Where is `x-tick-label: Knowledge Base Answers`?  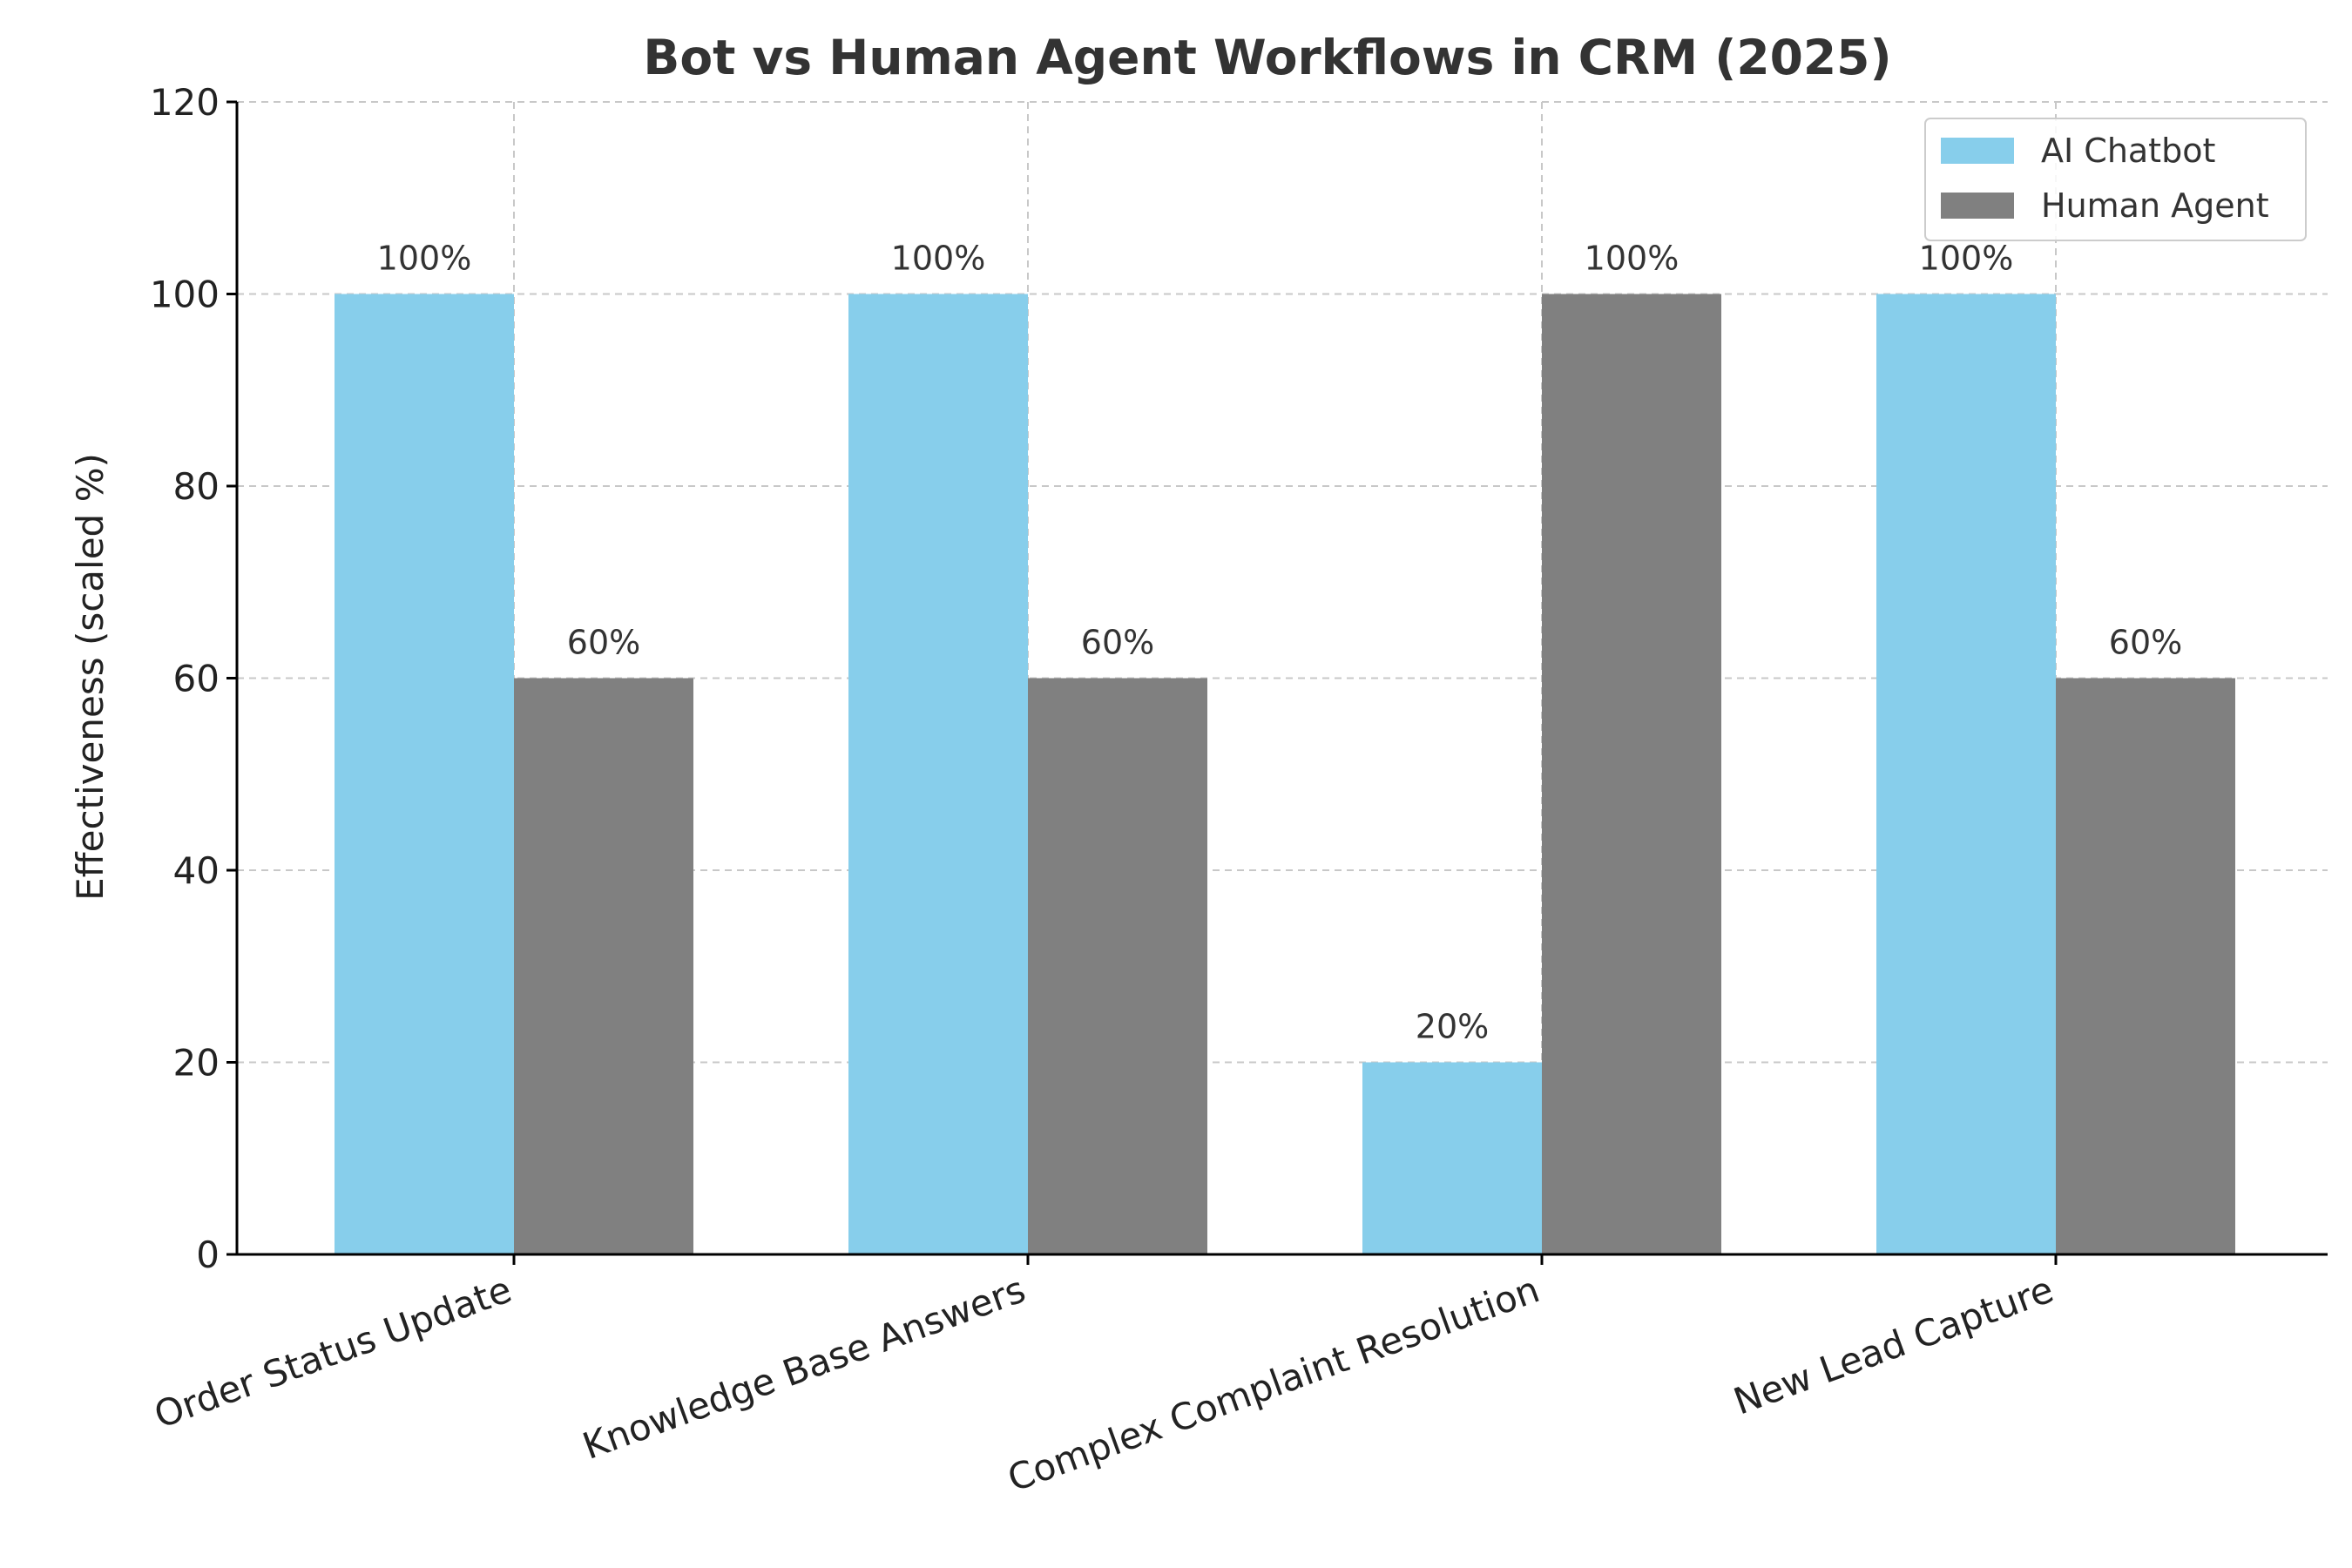 x-tick-label: Knowledge Base Answers is located at coordinates (805, 1368).